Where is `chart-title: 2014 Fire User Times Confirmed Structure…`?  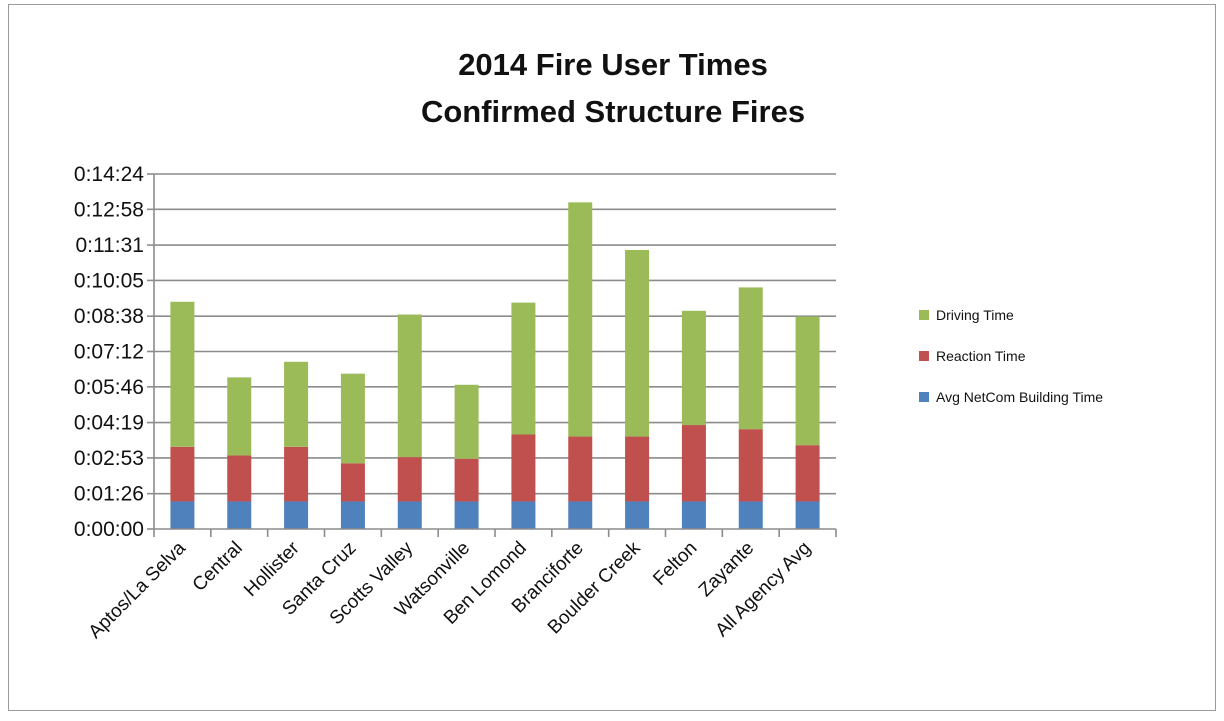 chart-title: 2014 Fire User Times Confirmed Structure… is located at coordinates (613, 88).